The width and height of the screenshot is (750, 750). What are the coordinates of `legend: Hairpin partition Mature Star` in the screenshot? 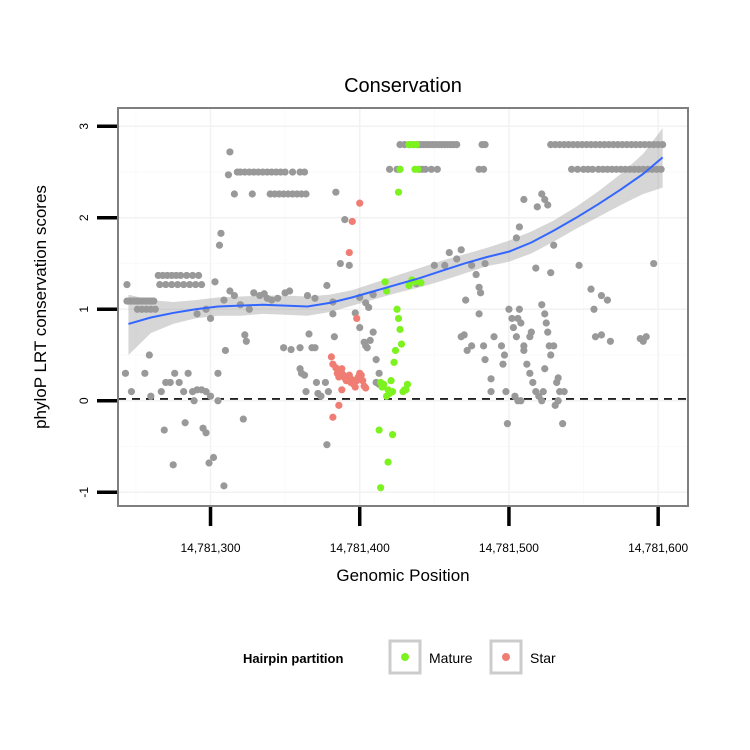 It's located at (399, 657).